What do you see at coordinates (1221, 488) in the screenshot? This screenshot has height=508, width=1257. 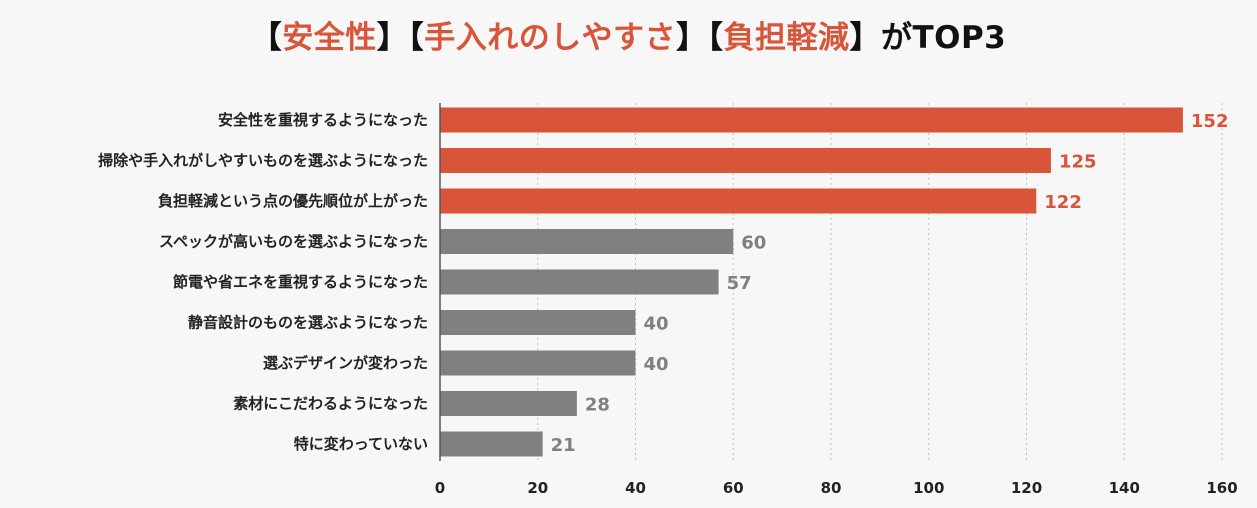 I see `x-tick-label: 160` at bounding box center [1221, 488].